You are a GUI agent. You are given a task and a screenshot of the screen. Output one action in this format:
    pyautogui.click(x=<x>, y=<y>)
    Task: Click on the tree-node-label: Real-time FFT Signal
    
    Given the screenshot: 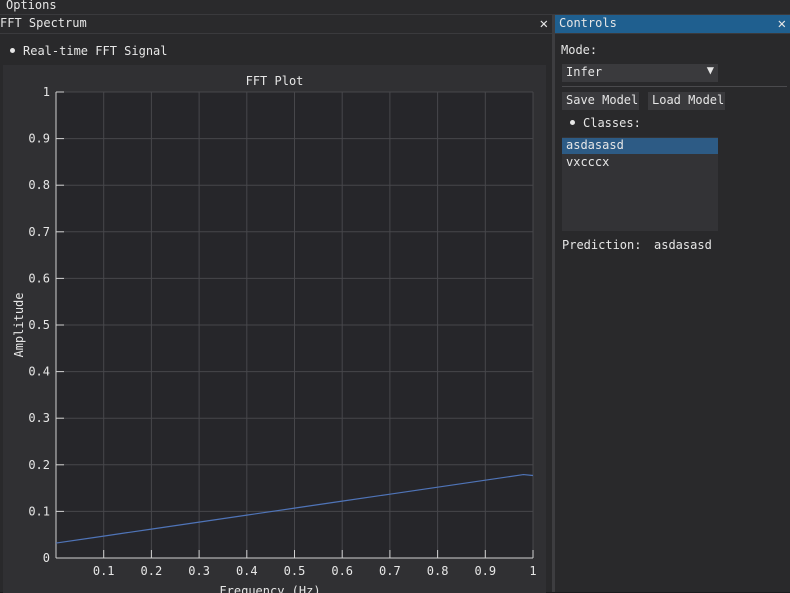 What is the action you would take?
    pyautogui.click(x=95, y=51)
    